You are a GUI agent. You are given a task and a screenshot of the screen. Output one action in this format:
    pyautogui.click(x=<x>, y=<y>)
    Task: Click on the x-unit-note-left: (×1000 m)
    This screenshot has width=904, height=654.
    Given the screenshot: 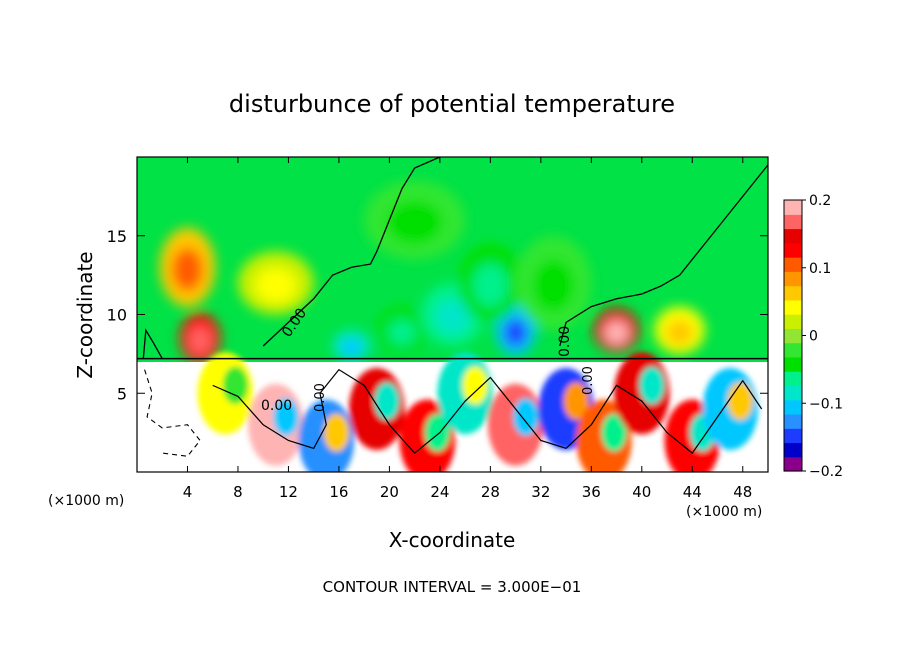 What is the action you would take?
    pyautogui.click(x=86, y=501)
    